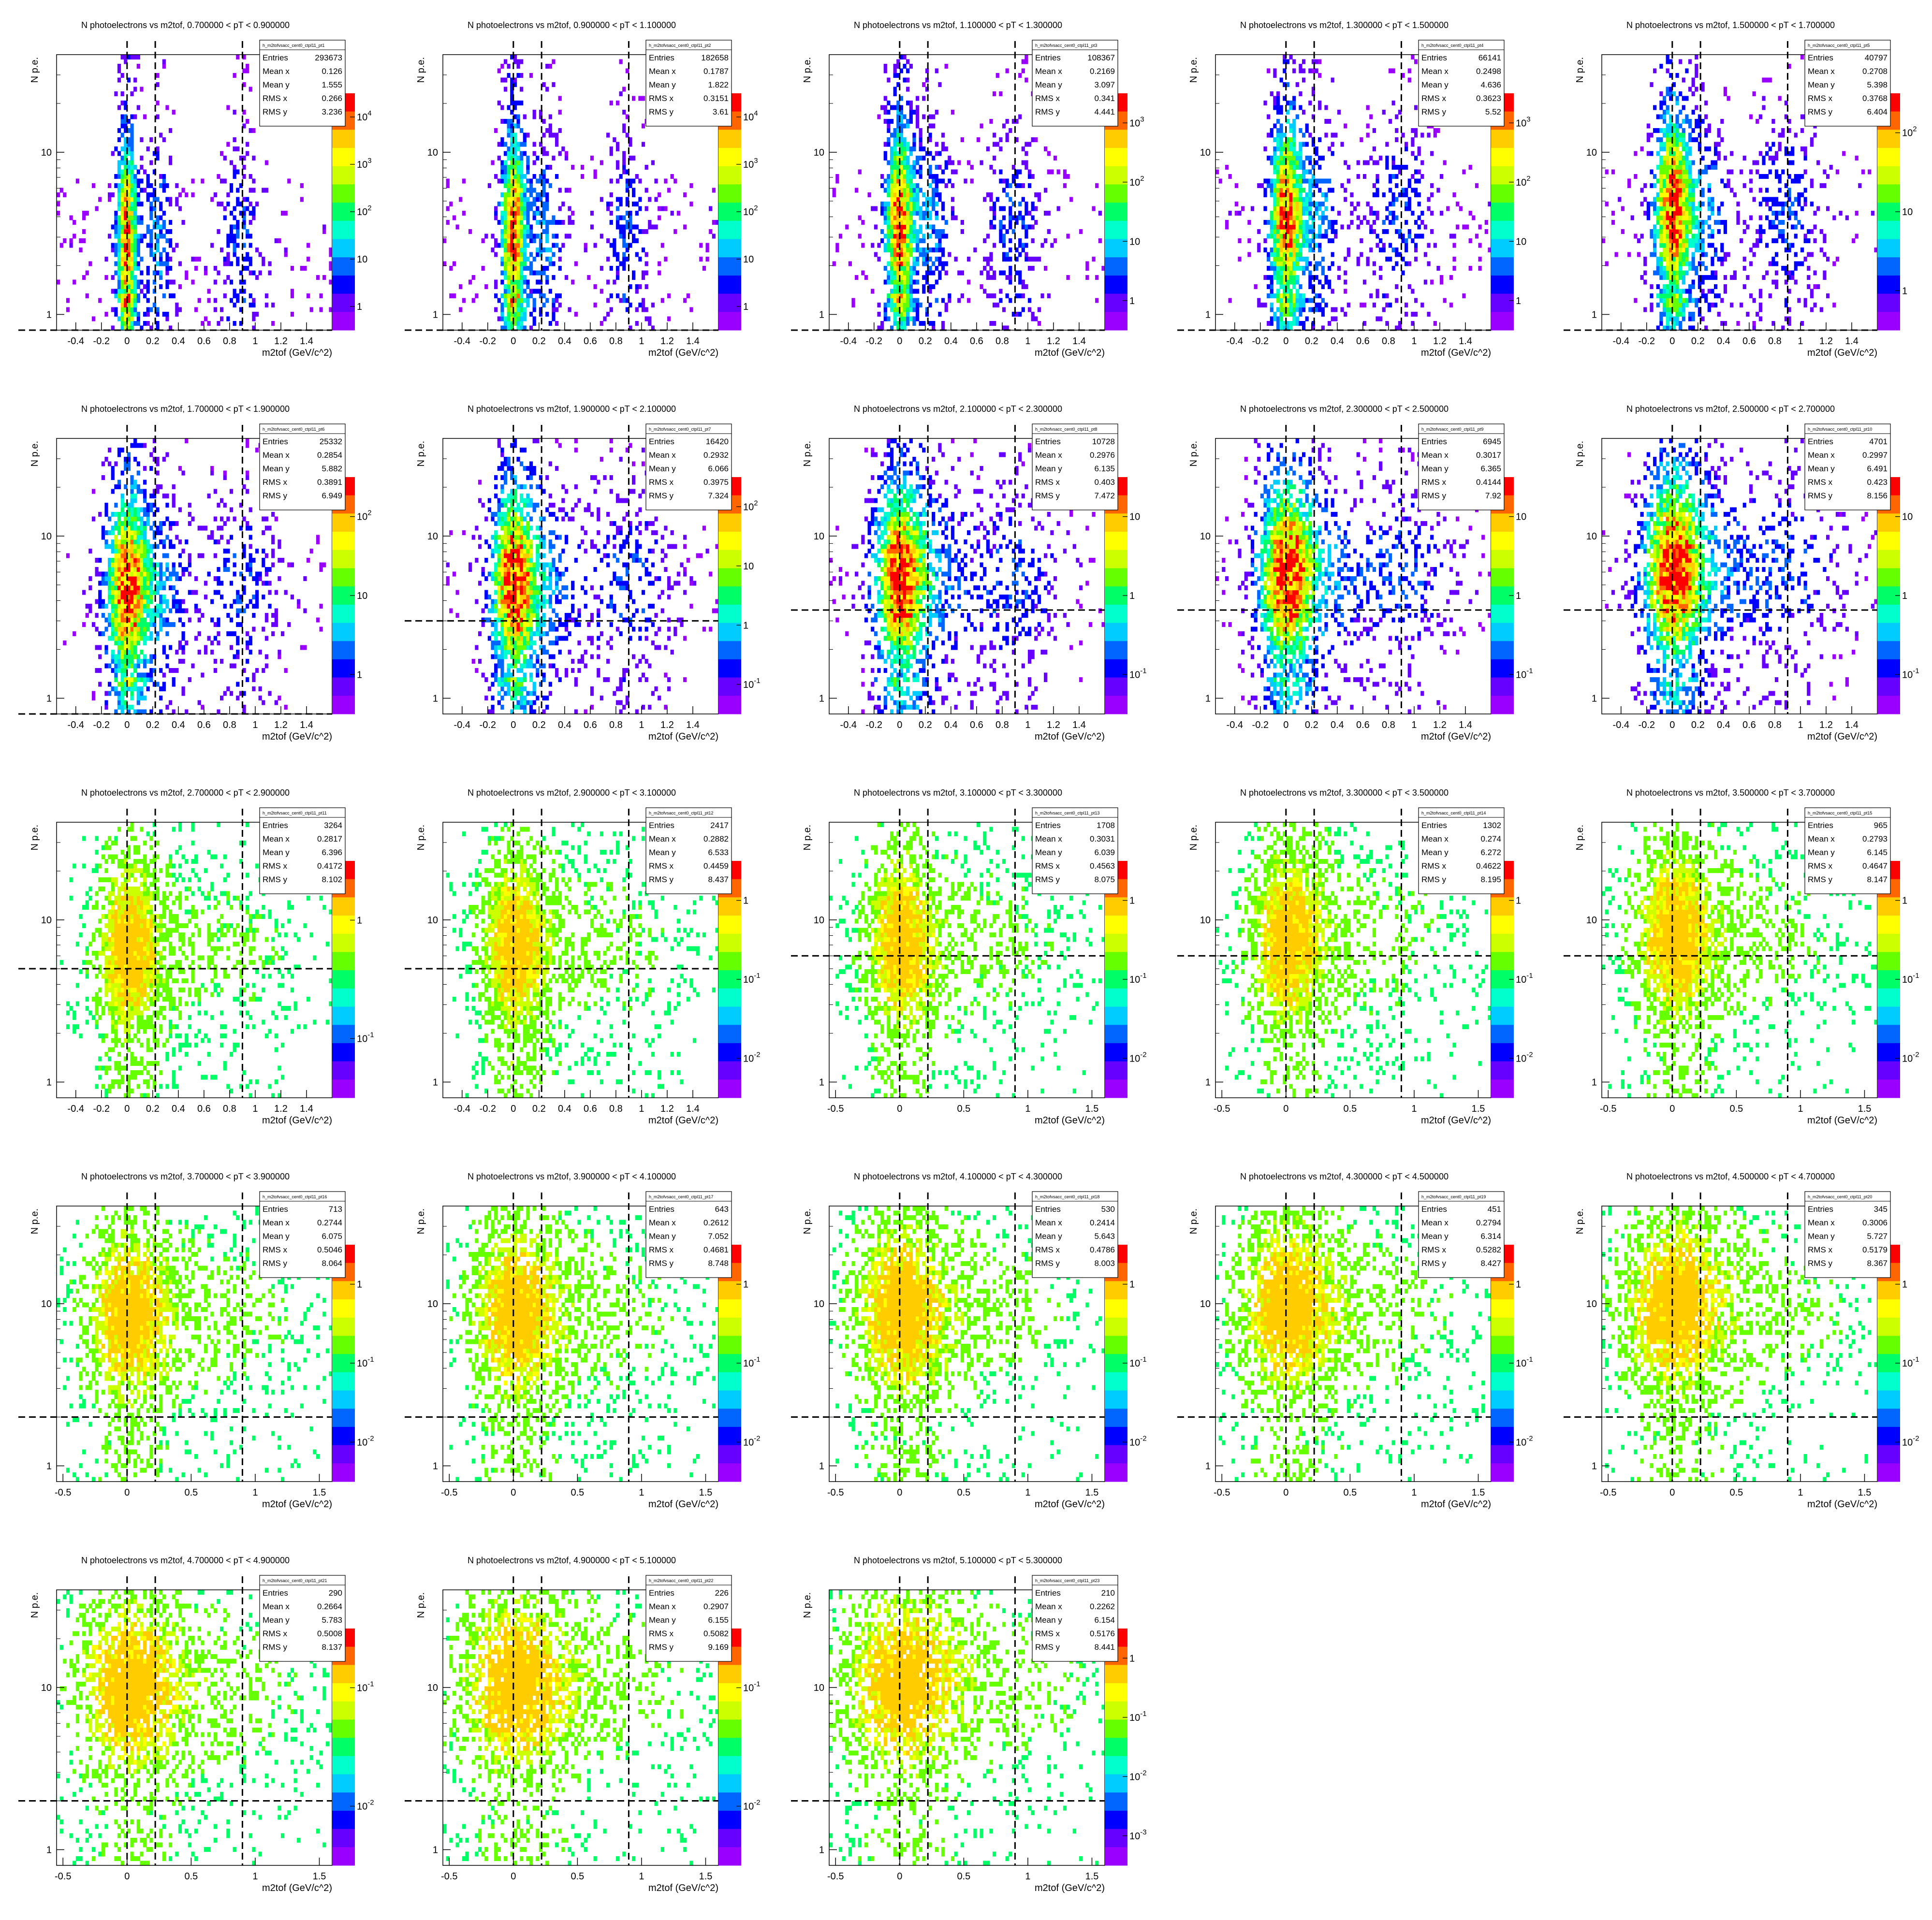  Describe the element at coordinates (1047, 112) in the screenshot. I see `stats-key: RMS y` at that location.